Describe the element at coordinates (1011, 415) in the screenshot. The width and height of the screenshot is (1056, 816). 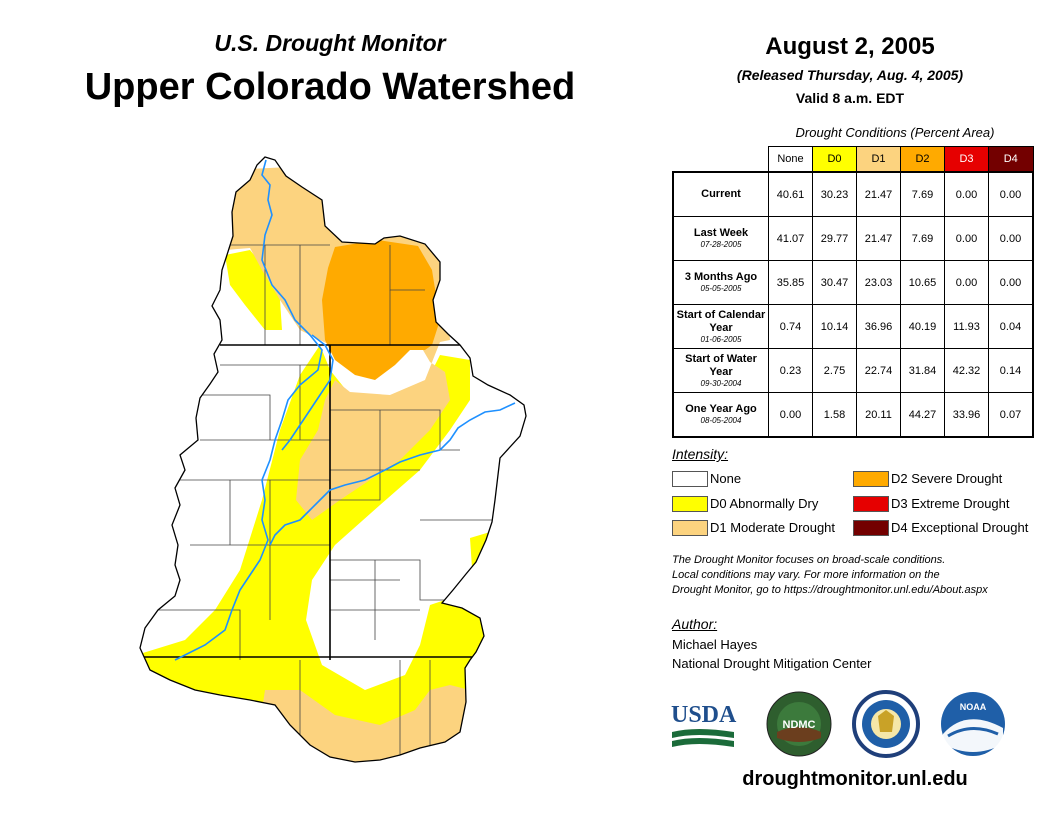
I see `table-cell: 0.07` at that location.